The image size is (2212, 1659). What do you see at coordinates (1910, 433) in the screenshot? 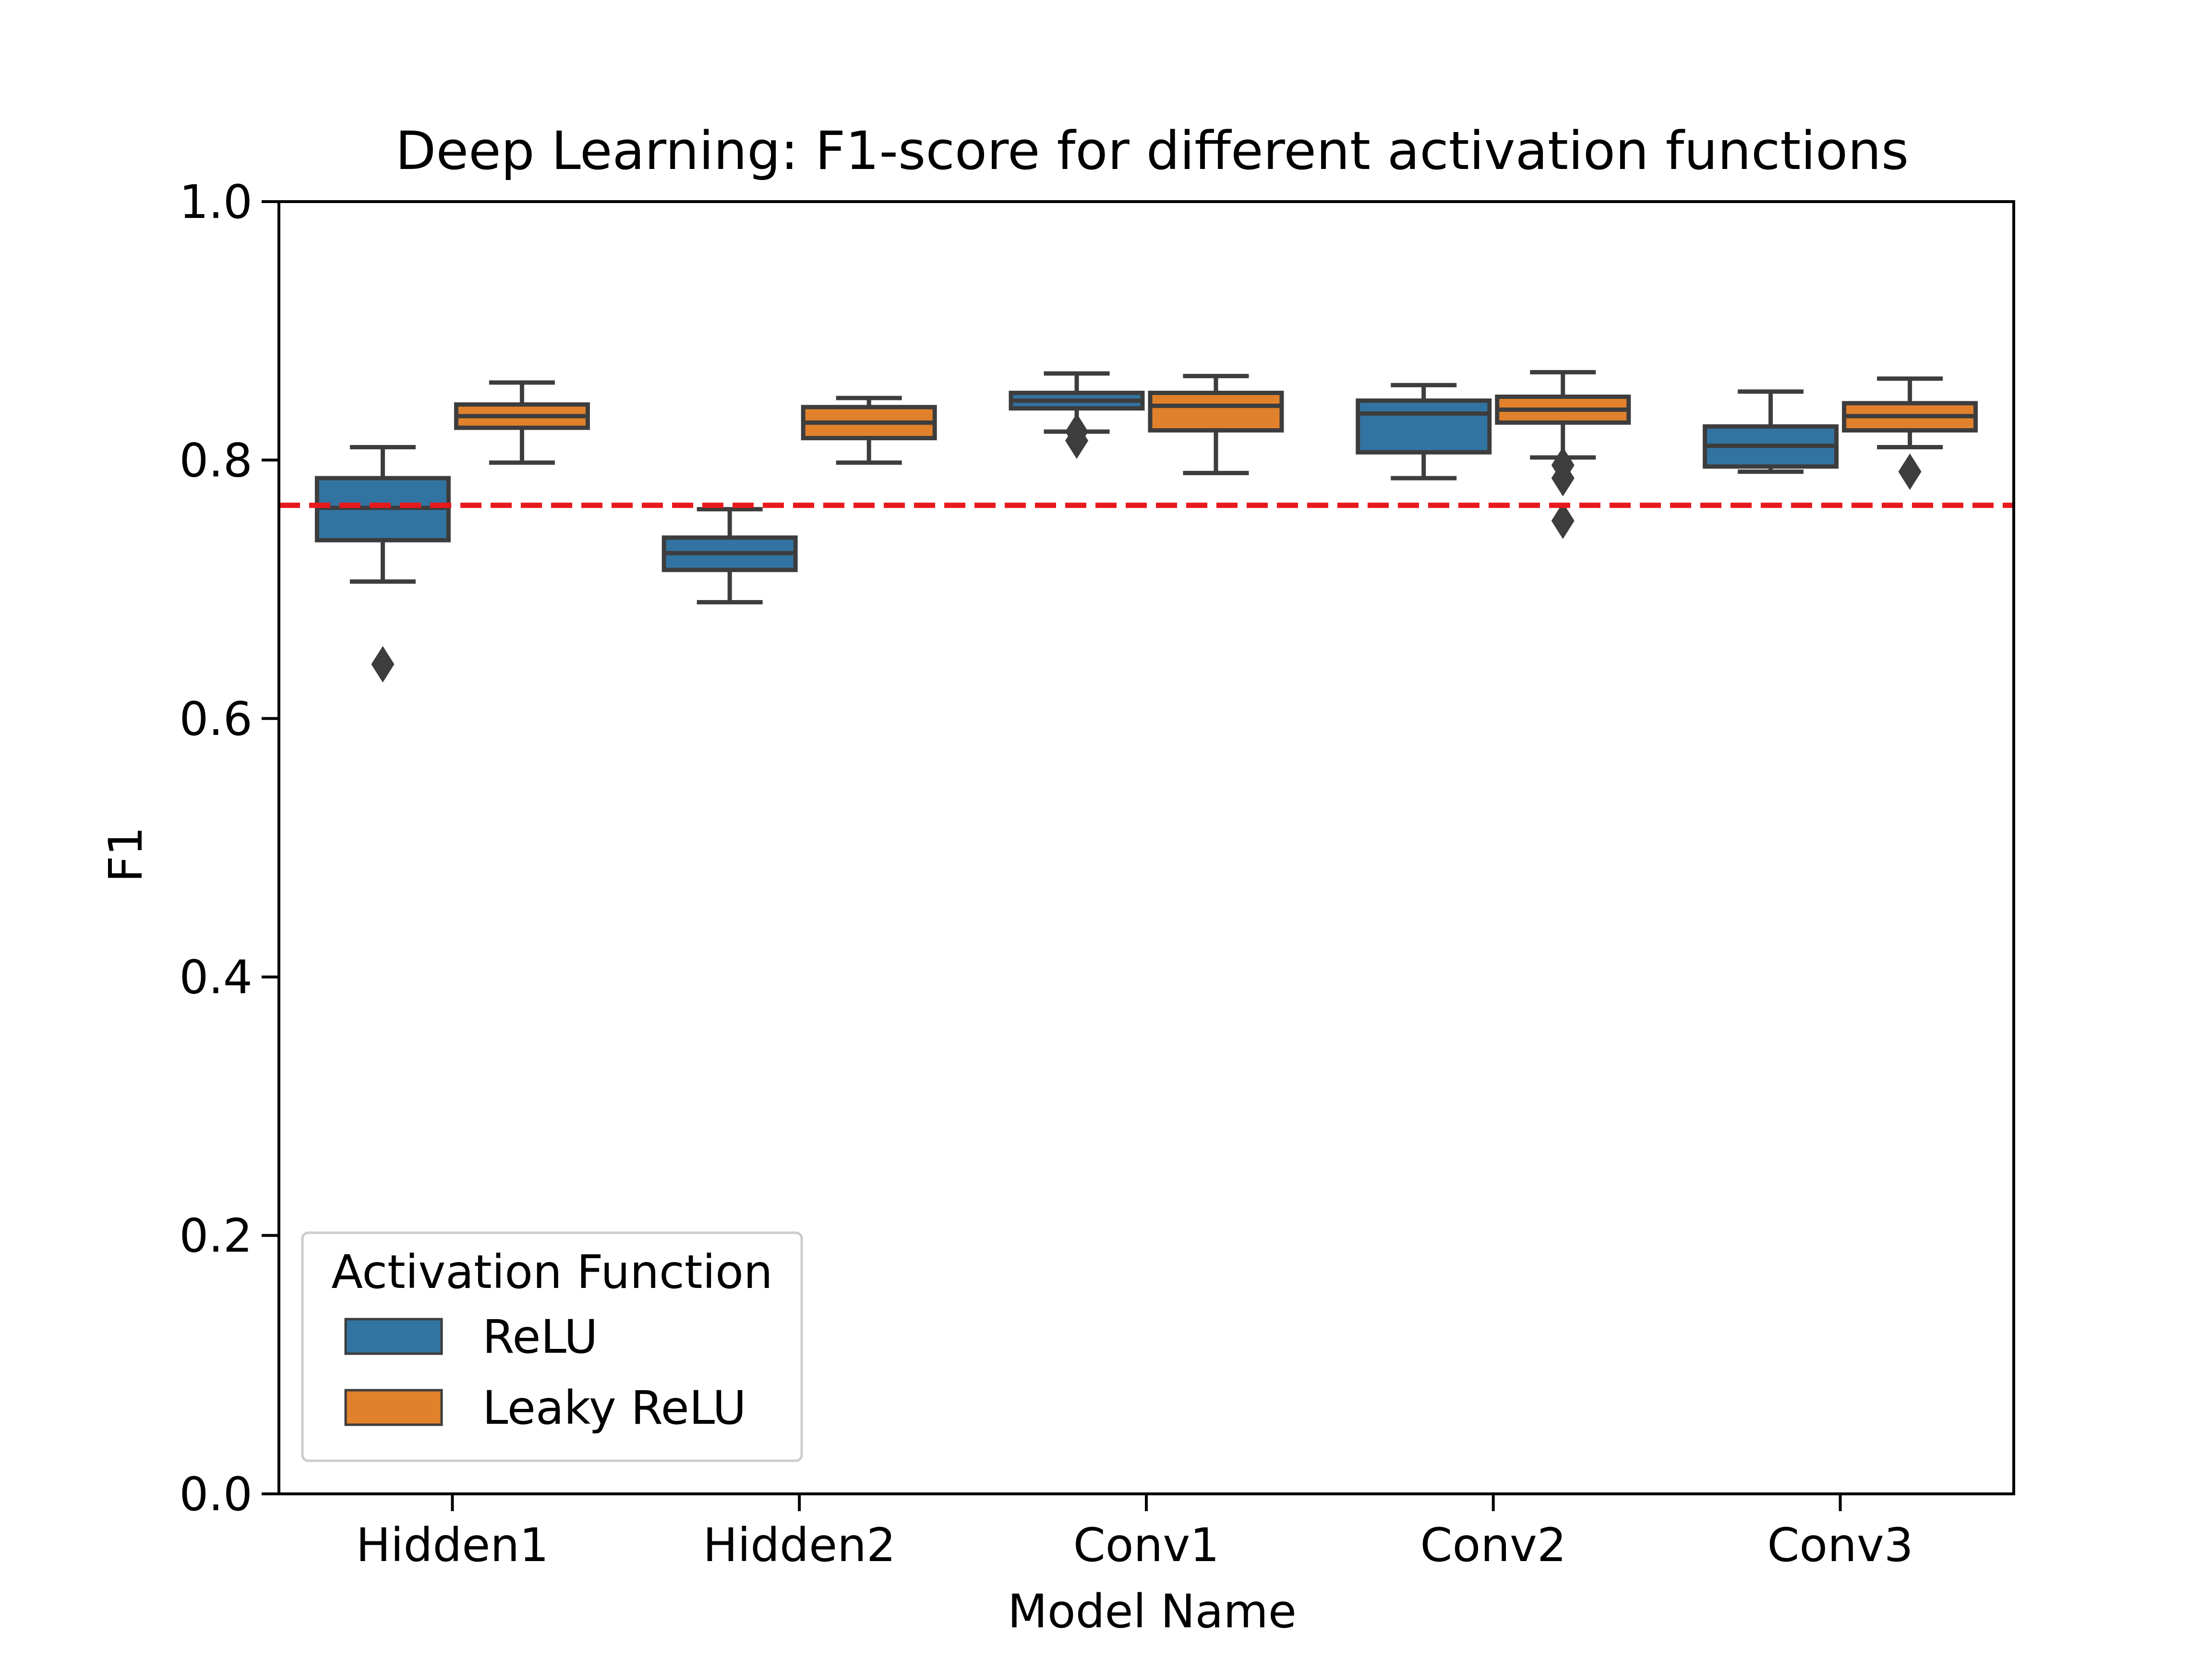
I see `box-leaky-relu-conv3` at bounding box center [1910, 433].